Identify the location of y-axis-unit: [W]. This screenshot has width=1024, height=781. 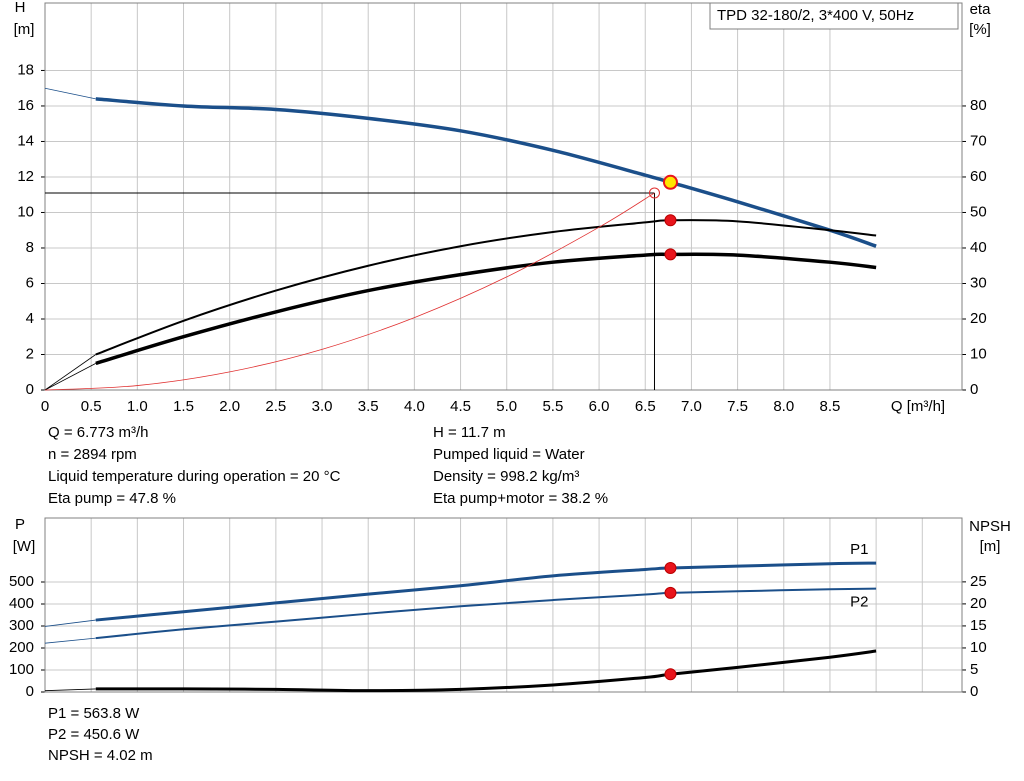
(24, 546).